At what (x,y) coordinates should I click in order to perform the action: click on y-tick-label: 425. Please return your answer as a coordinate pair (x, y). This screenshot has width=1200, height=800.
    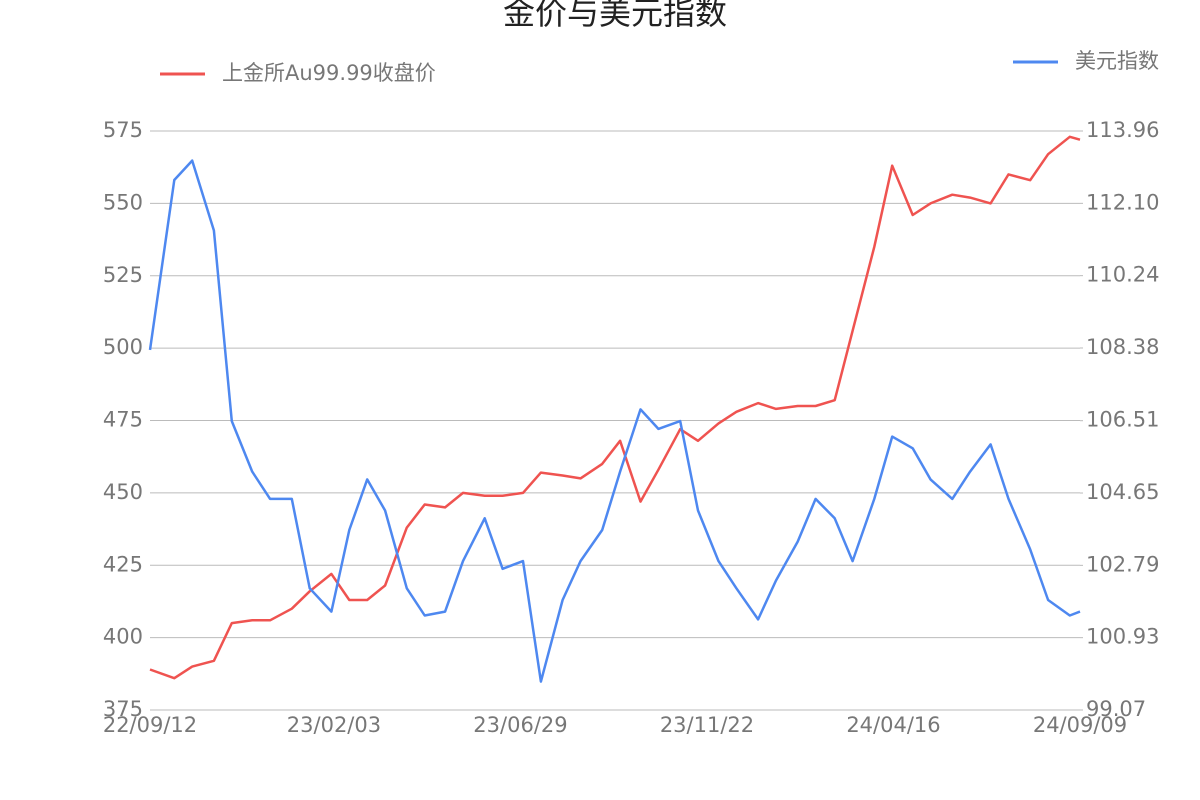
    Looking at the image, I should click on (123, 564).